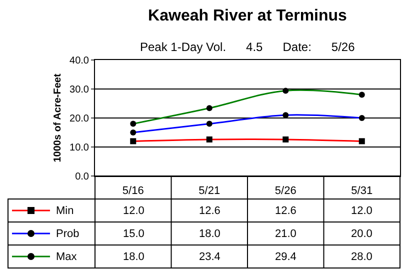 Image resolution: width=420 pixels, height=280 pixels. What do you see at coordinates (67, 257) in the screenshot?
I see `legend-label: Max` at bounding box center [67, 257].